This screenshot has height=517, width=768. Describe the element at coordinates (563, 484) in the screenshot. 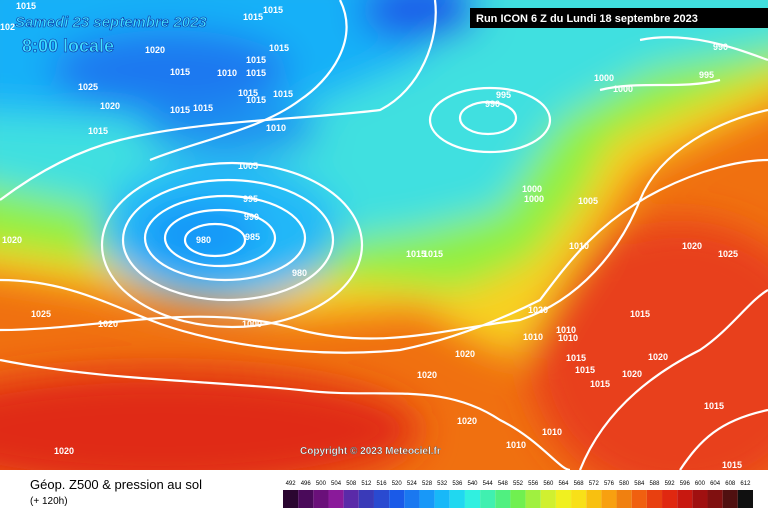

I see `scale-label: 564` at that location.